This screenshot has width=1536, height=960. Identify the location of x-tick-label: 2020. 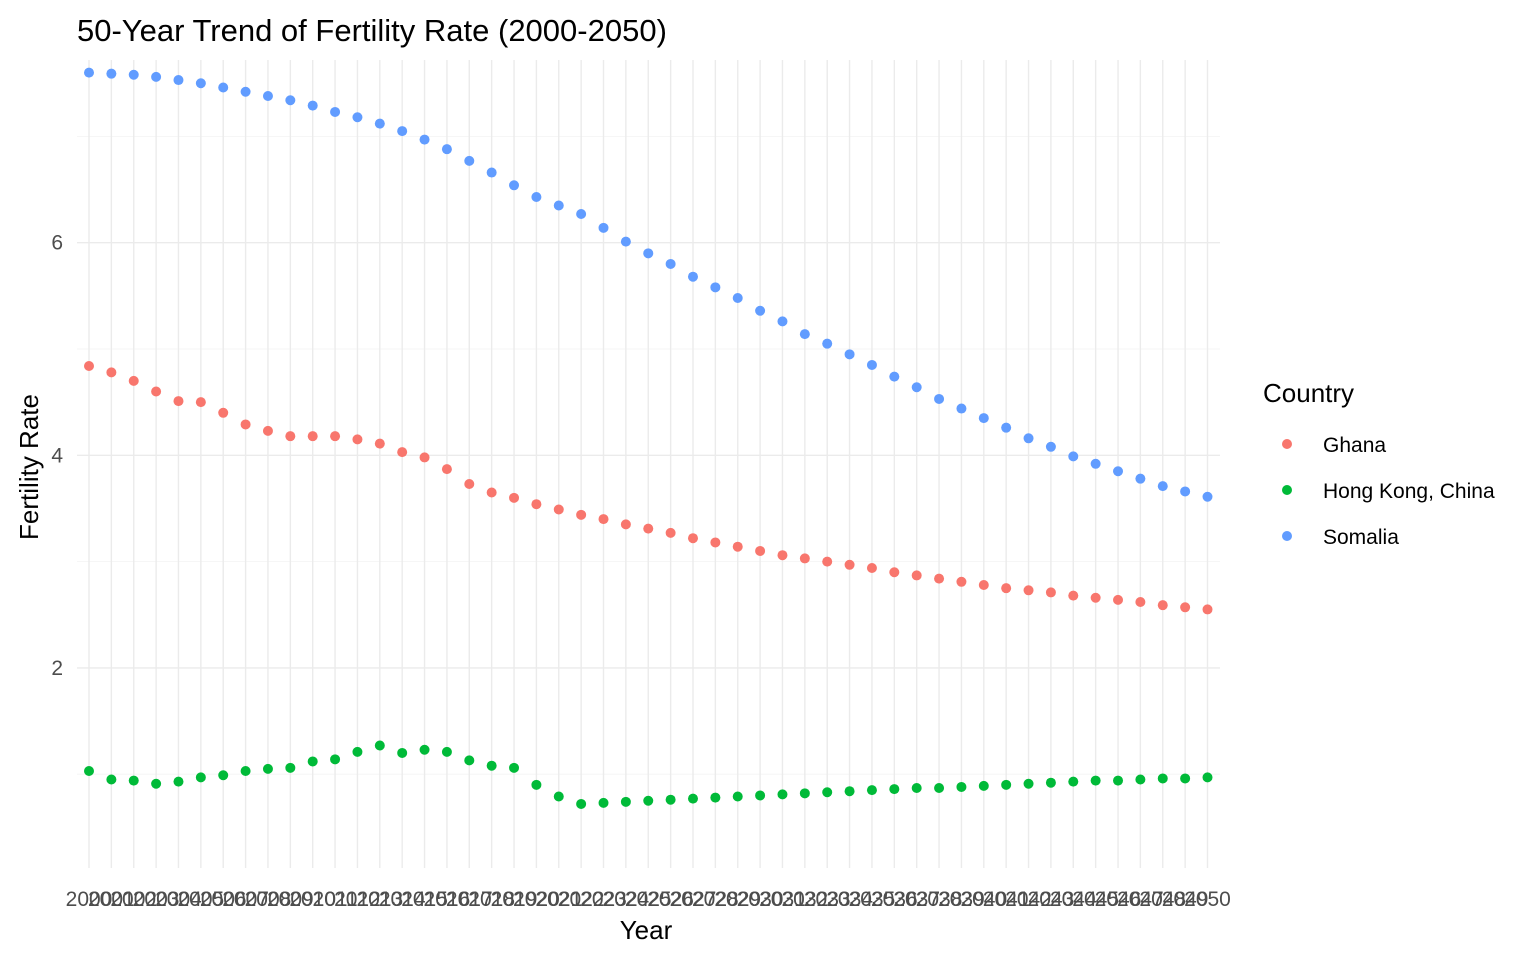
(536, 899).